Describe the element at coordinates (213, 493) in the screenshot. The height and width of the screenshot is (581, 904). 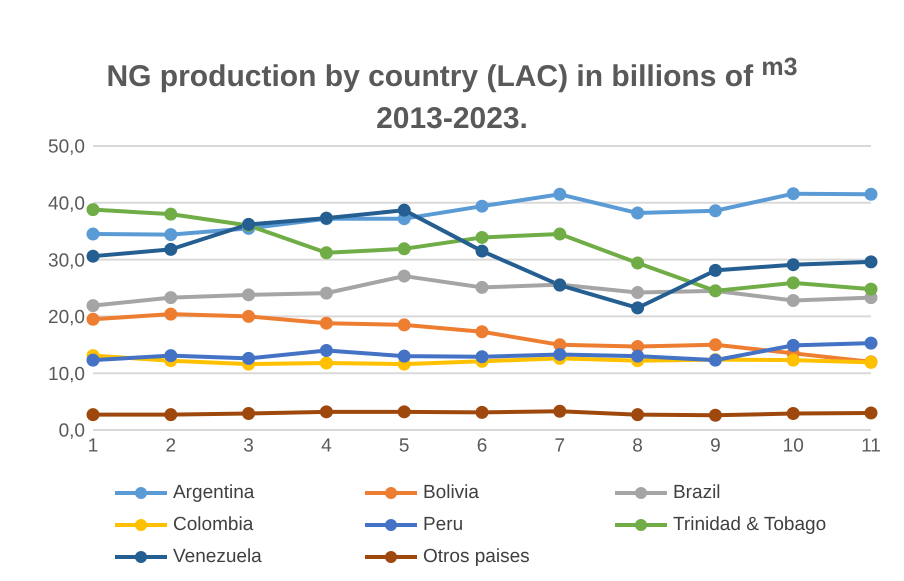
I see `legend-label: Argentina` at that location.